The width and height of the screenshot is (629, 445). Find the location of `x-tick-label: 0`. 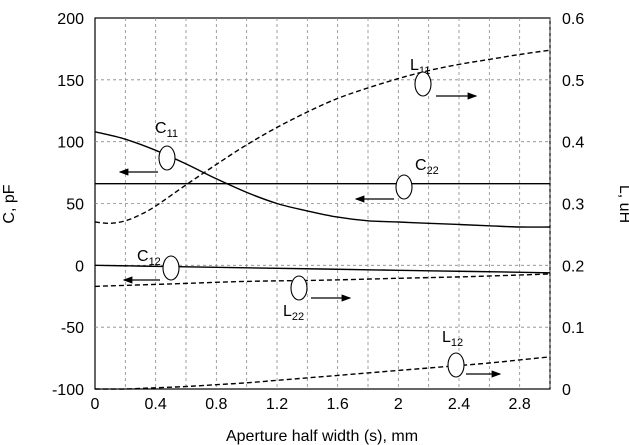

x-tick-label: 0 is located at coordinates (95, 404).